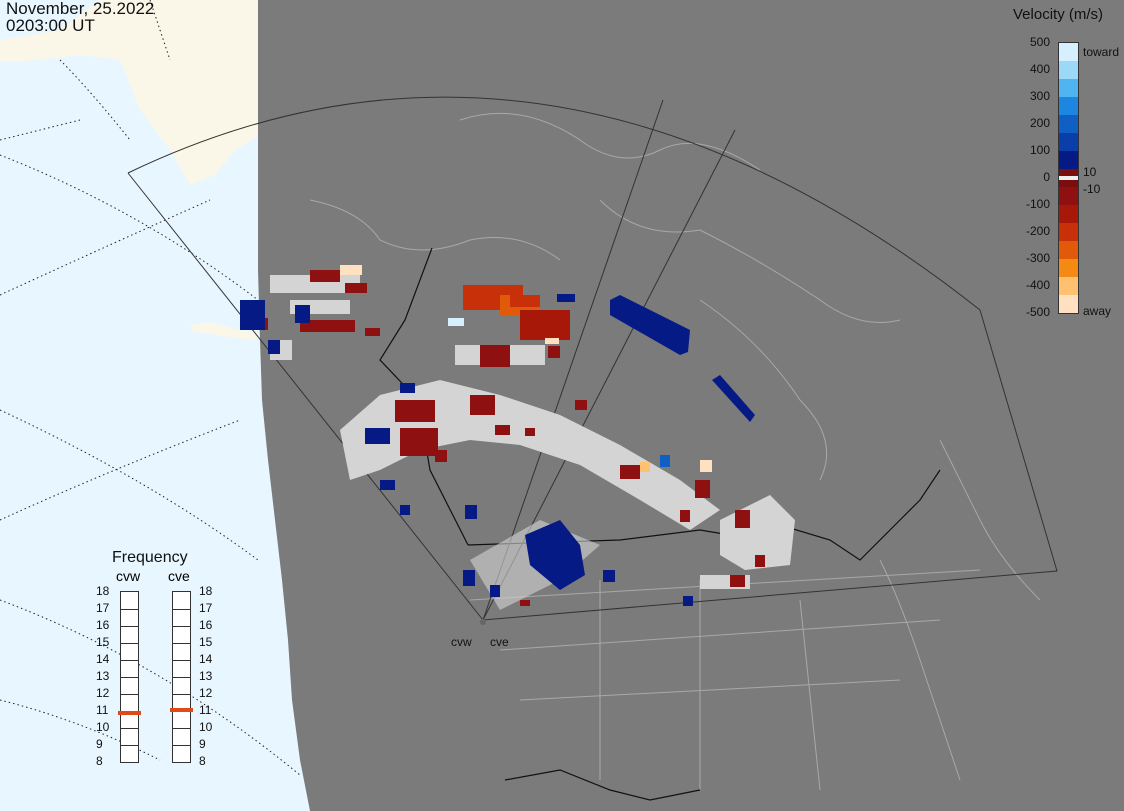 The height and width of the screenshot is (811, 1124). I want to click on velocity-tick-label: 500, so click(1039, 42).